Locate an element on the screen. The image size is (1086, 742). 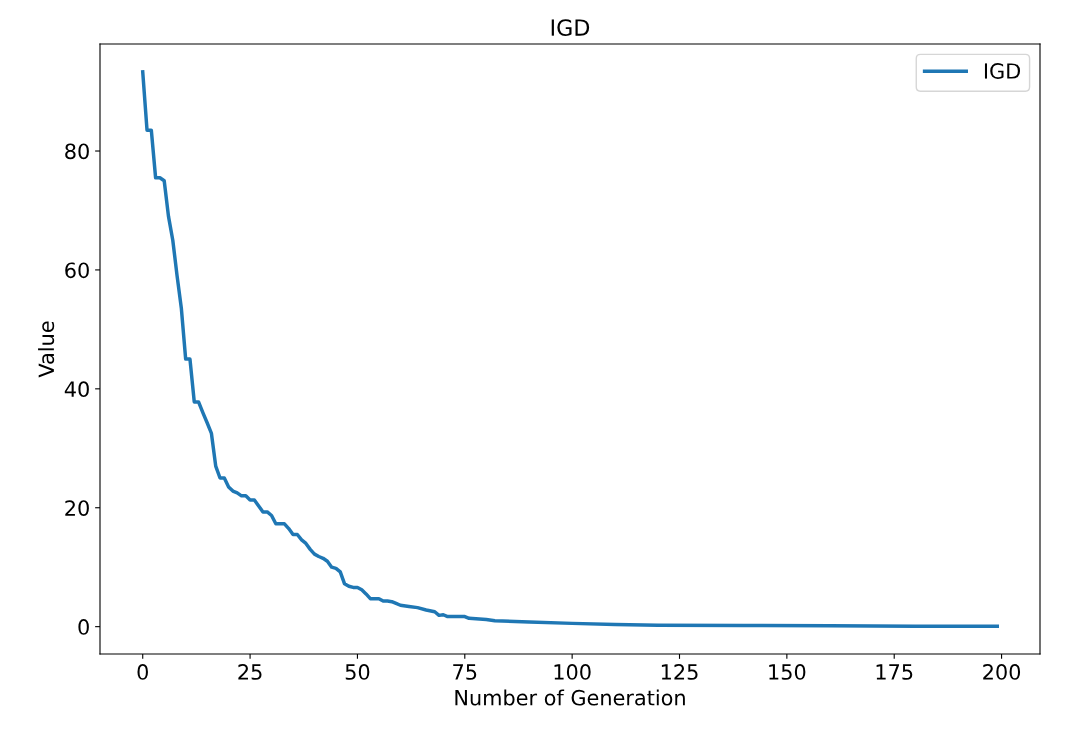
x-tick-label: 75 is located at coordinates (465, 672).